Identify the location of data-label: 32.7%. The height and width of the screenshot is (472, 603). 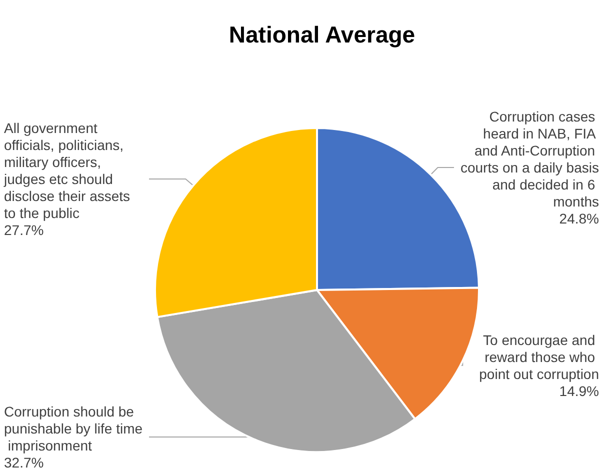
(24, 462).